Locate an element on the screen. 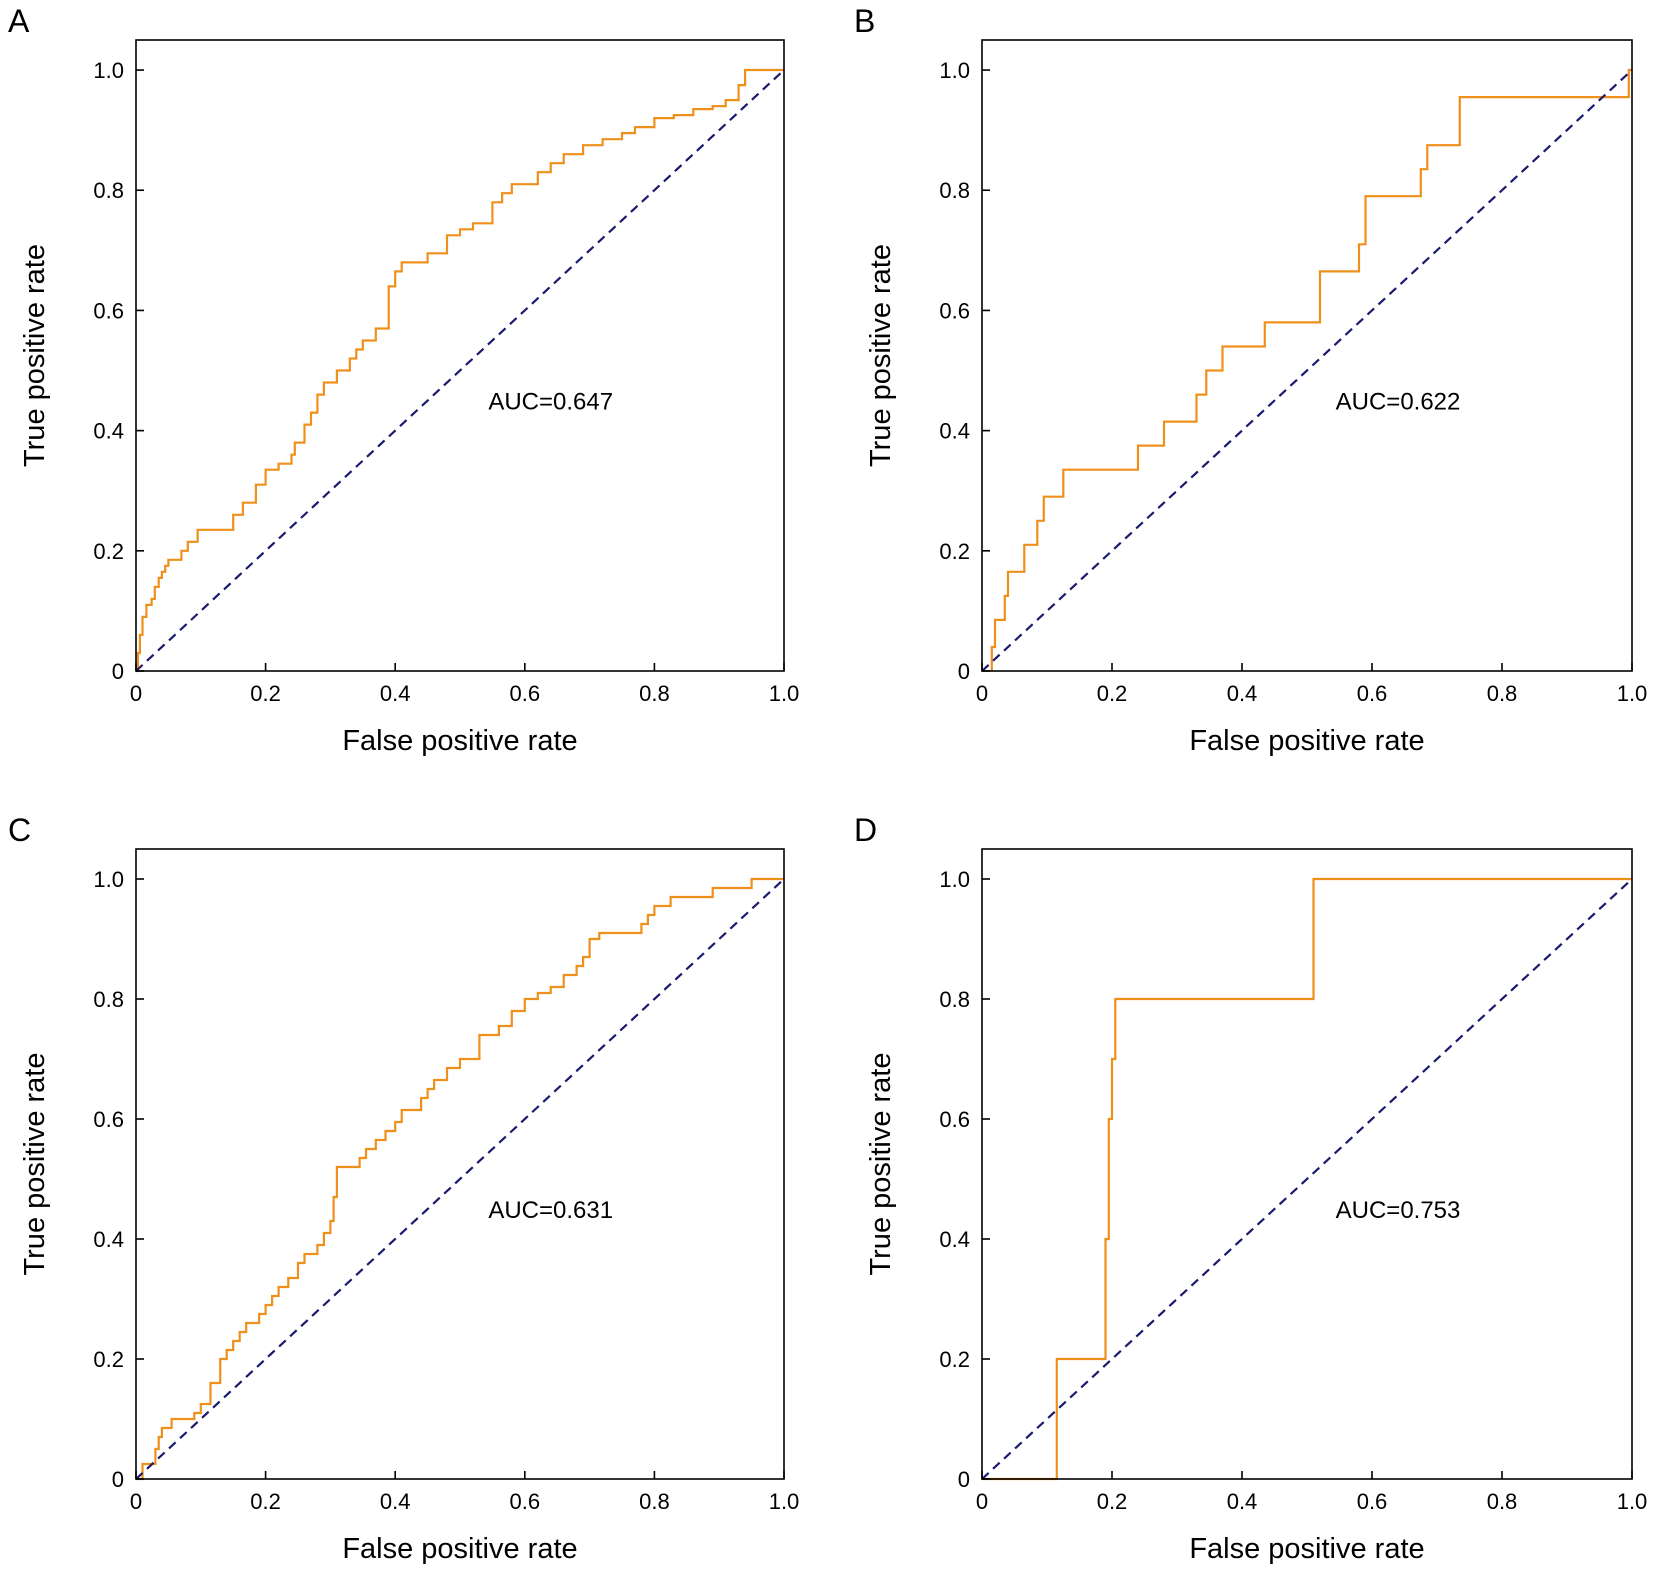 The height and width of the screenshot is (1576, 1654). panel-c-auc-annotation: AUC=0.631 is located at coordinates (550, 1210).